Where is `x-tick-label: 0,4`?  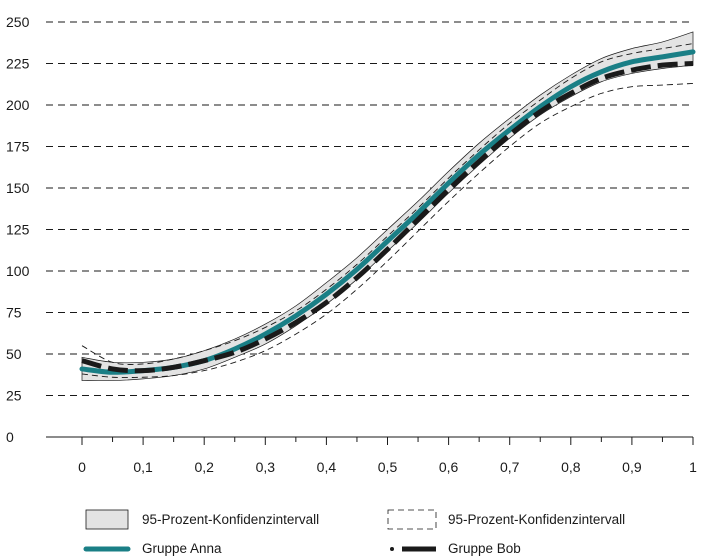
x-tick-label: 0,4 is located at coordinates (327, 467).